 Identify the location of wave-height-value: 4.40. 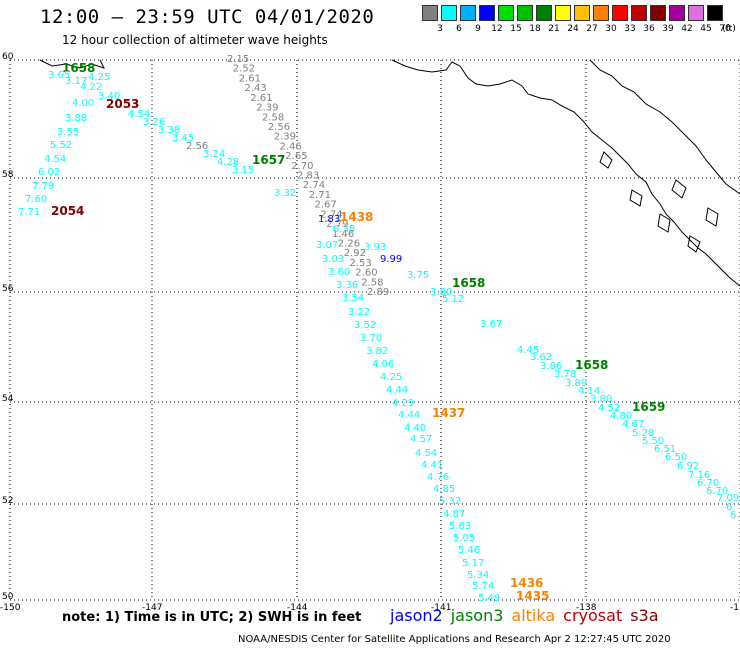
(415, 428).